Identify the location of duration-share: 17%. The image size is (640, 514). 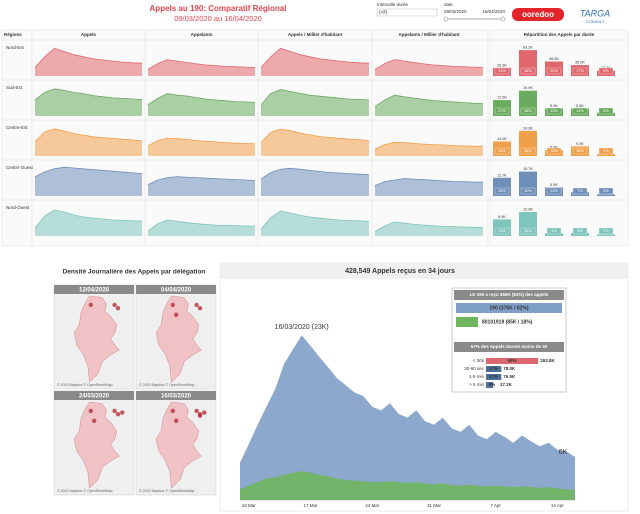
(493, 376).